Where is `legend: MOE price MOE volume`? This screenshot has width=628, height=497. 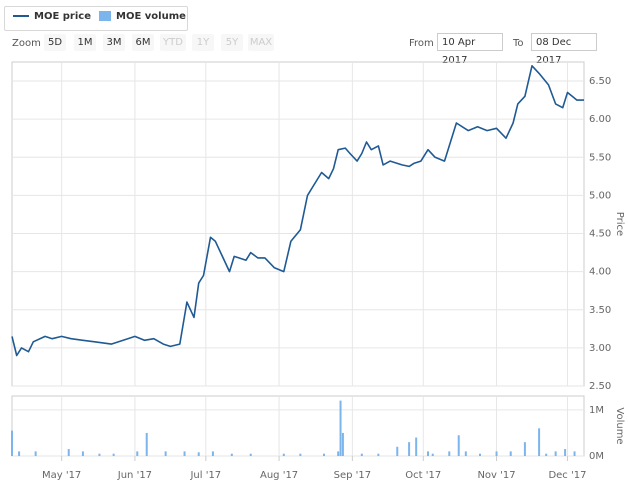 legend: MOE price MOE volume is located at coordinates (96, 18).